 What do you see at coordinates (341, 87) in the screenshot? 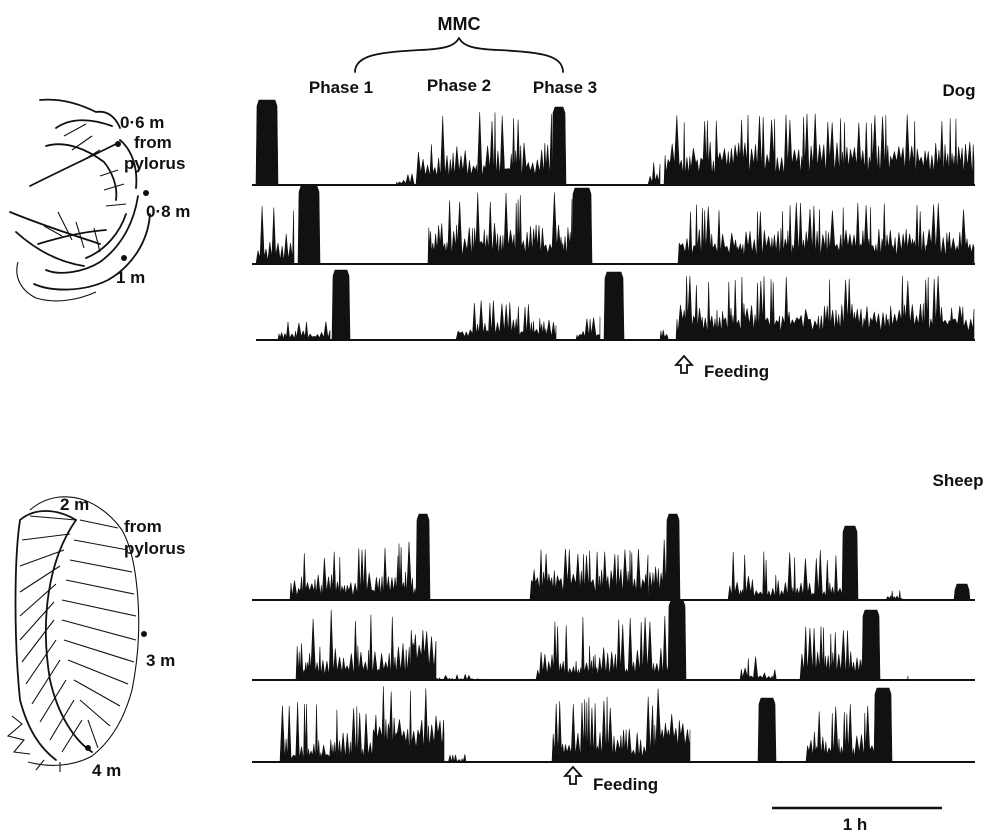
I see `phase1-label: Phase 1` at bounding box center [341, 87].